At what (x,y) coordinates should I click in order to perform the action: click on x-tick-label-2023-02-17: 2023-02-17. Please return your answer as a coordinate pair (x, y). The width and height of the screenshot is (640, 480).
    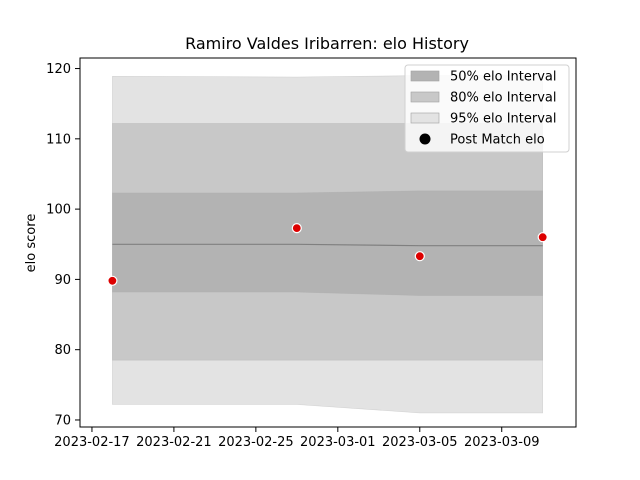
    Looking at the image, I should click on (92, 442).